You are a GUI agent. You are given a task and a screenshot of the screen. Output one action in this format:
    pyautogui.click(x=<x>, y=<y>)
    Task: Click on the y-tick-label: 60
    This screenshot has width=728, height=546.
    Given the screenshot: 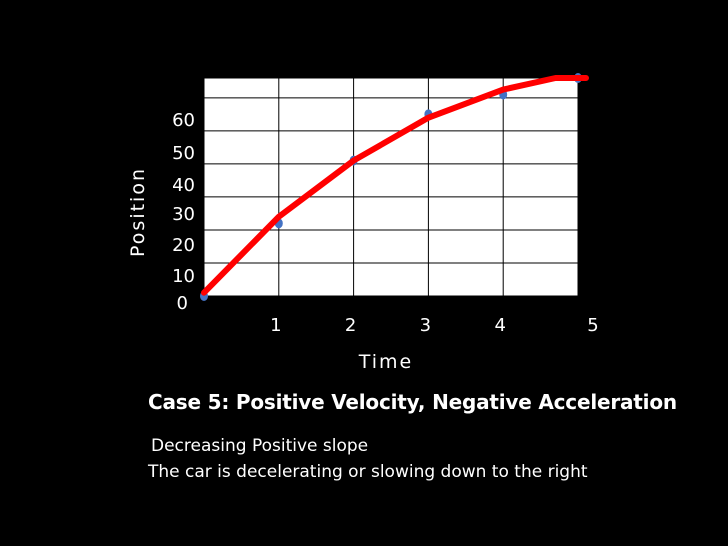 What is the action you would take?
    pyautogui.click(x=183, y=120)
    